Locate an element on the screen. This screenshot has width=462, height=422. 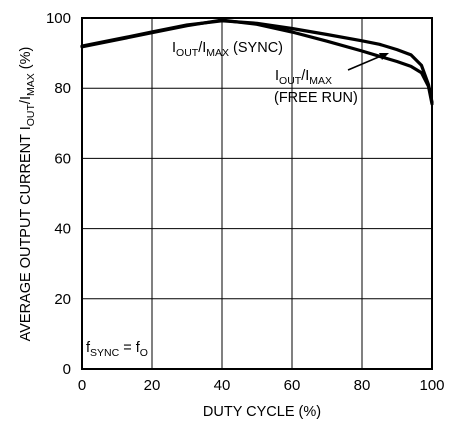
y-tick-label: 0 is located at coordinates (67, 369).